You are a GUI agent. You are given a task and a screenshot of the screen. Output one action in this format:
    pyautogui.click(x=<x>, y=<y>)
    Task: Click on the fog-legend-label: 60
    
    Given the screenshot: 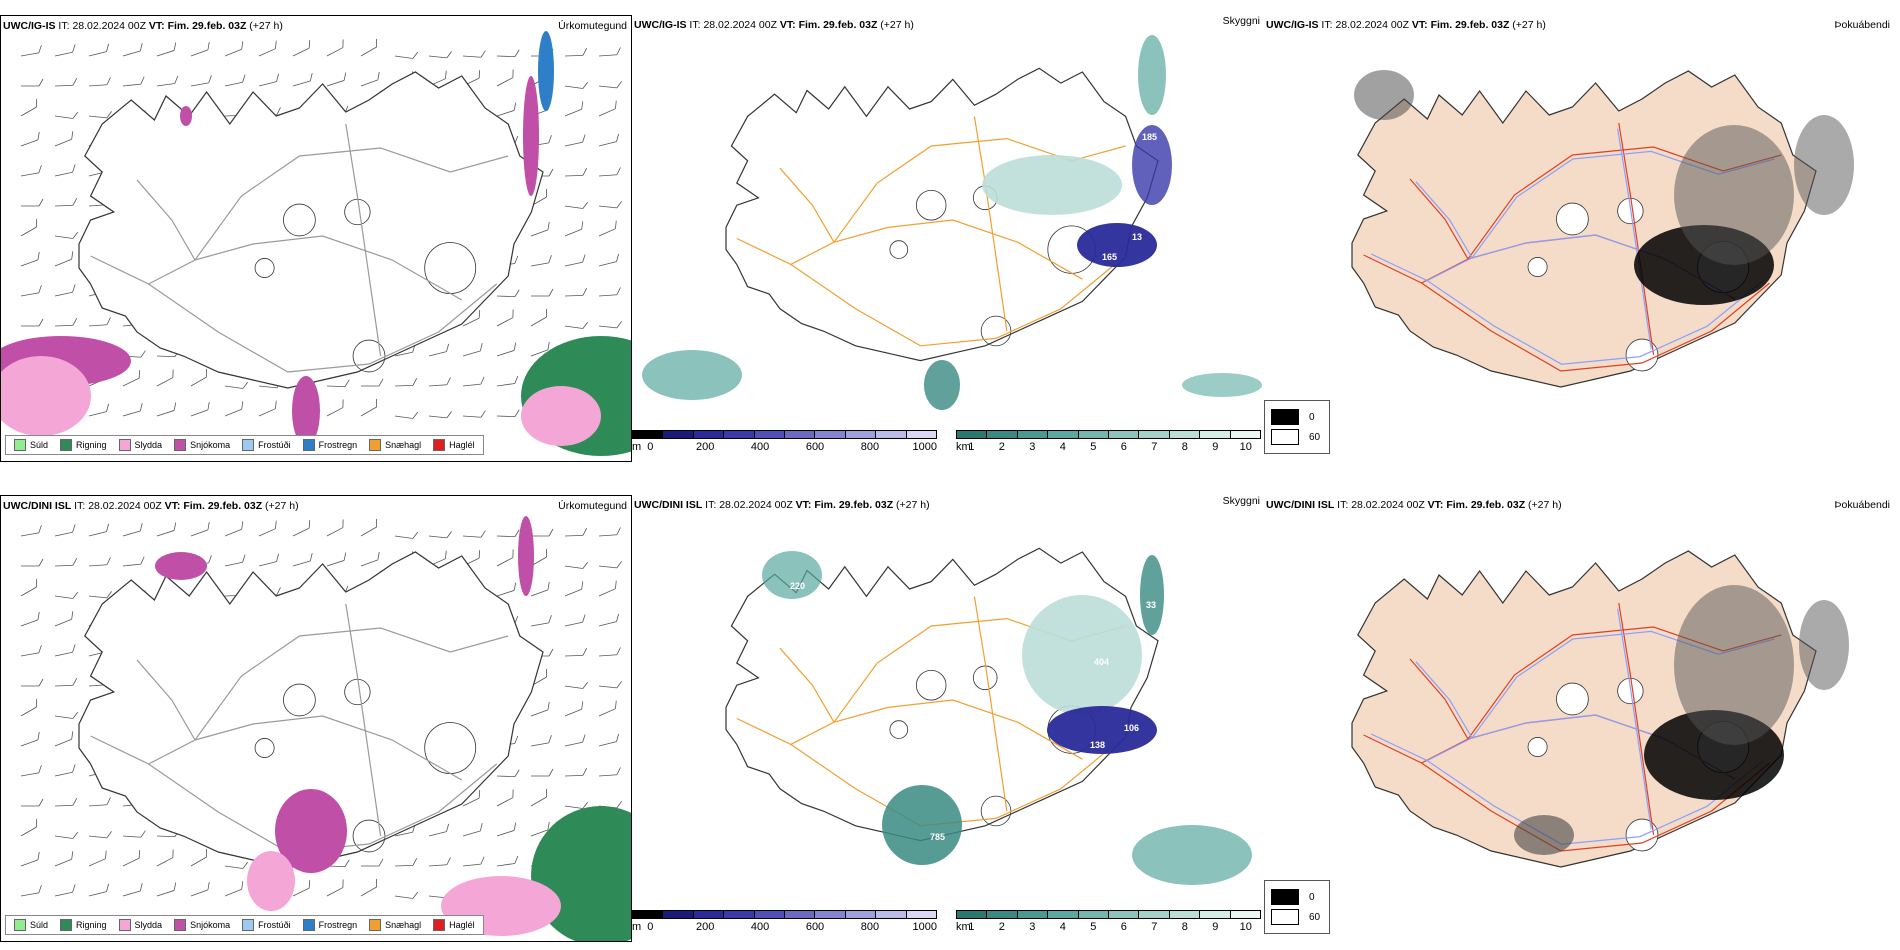 What is the action you would take?
    pyautogui.click(x=1315, y=437)
    